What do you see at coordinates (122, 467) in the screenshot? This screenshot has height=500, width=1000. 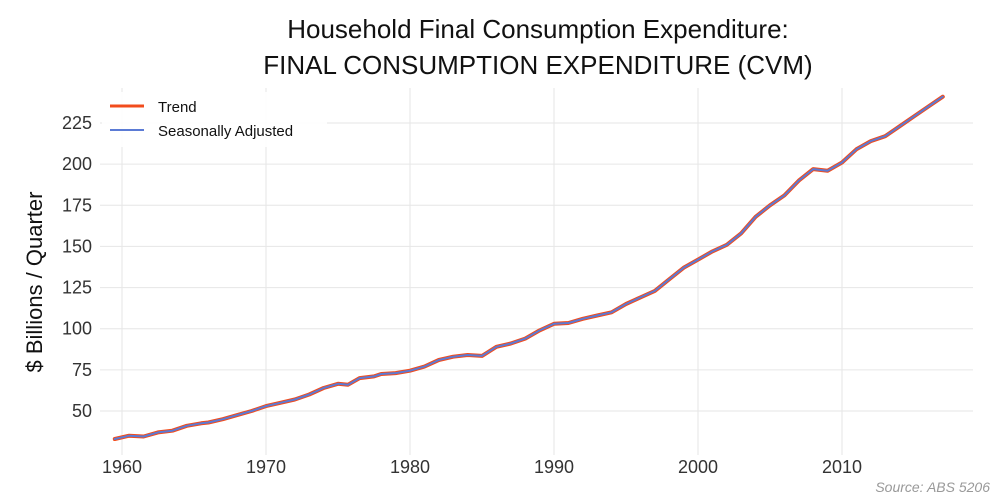 I see `x-tick-label: 1960` at bounding box center [122, 467].